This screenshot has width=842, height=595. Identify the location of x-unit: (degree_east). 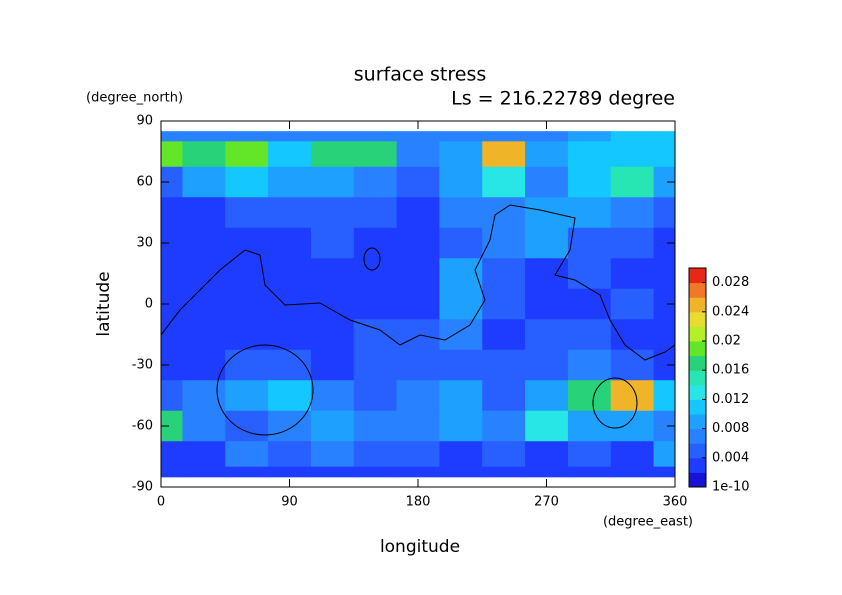
(648, 522).